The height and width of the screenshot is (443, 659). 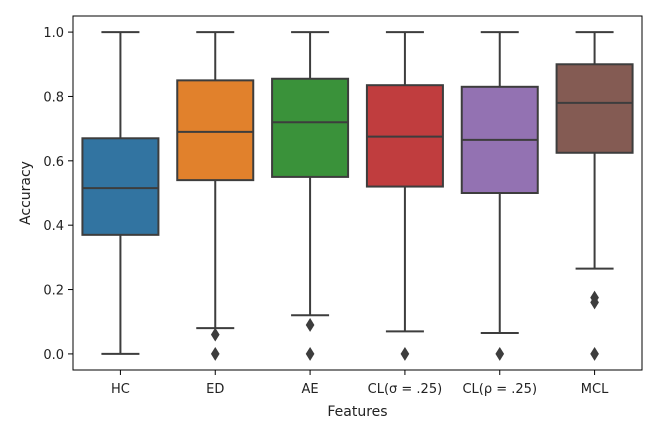 I want to click on x-axis-label: Features, so click(x=357, y=412).